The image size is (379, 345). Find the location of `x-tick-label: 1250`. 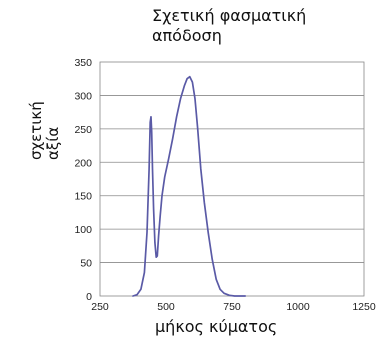

x-tick-label: 1250 is located at coordinates (364, 307).